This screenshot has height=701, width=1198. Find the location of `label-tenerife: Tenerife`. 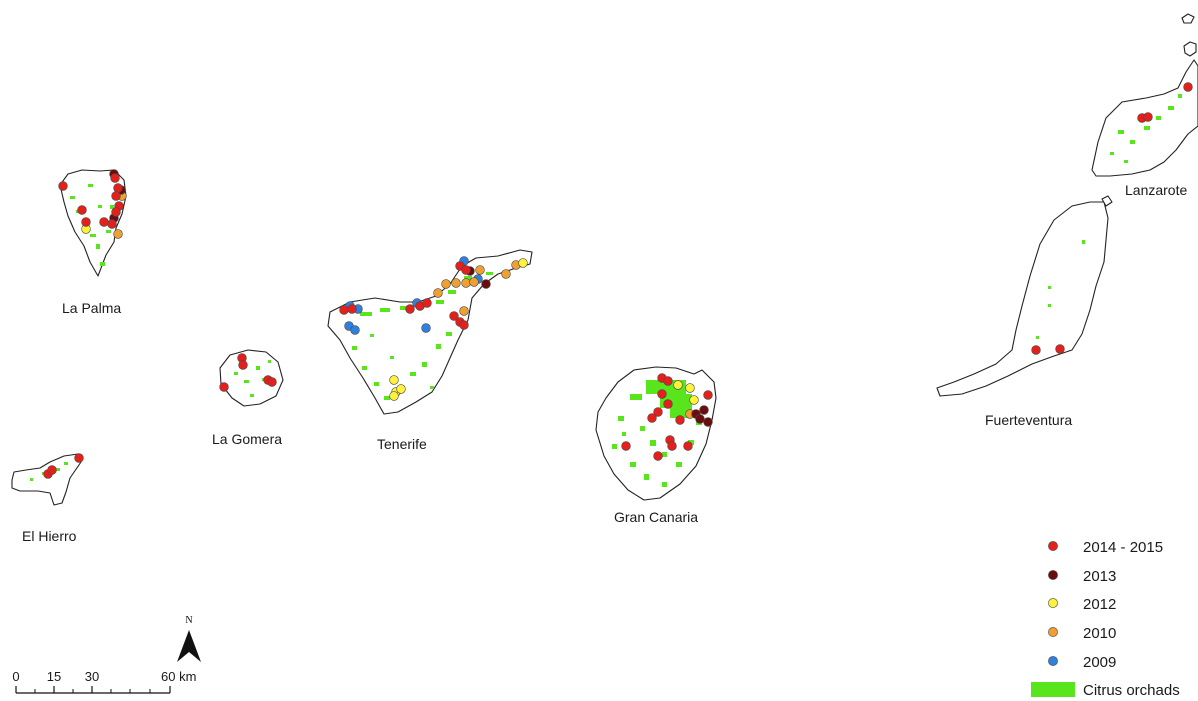

label-tenerife: Tenerife is located at coordinates (402, 444).